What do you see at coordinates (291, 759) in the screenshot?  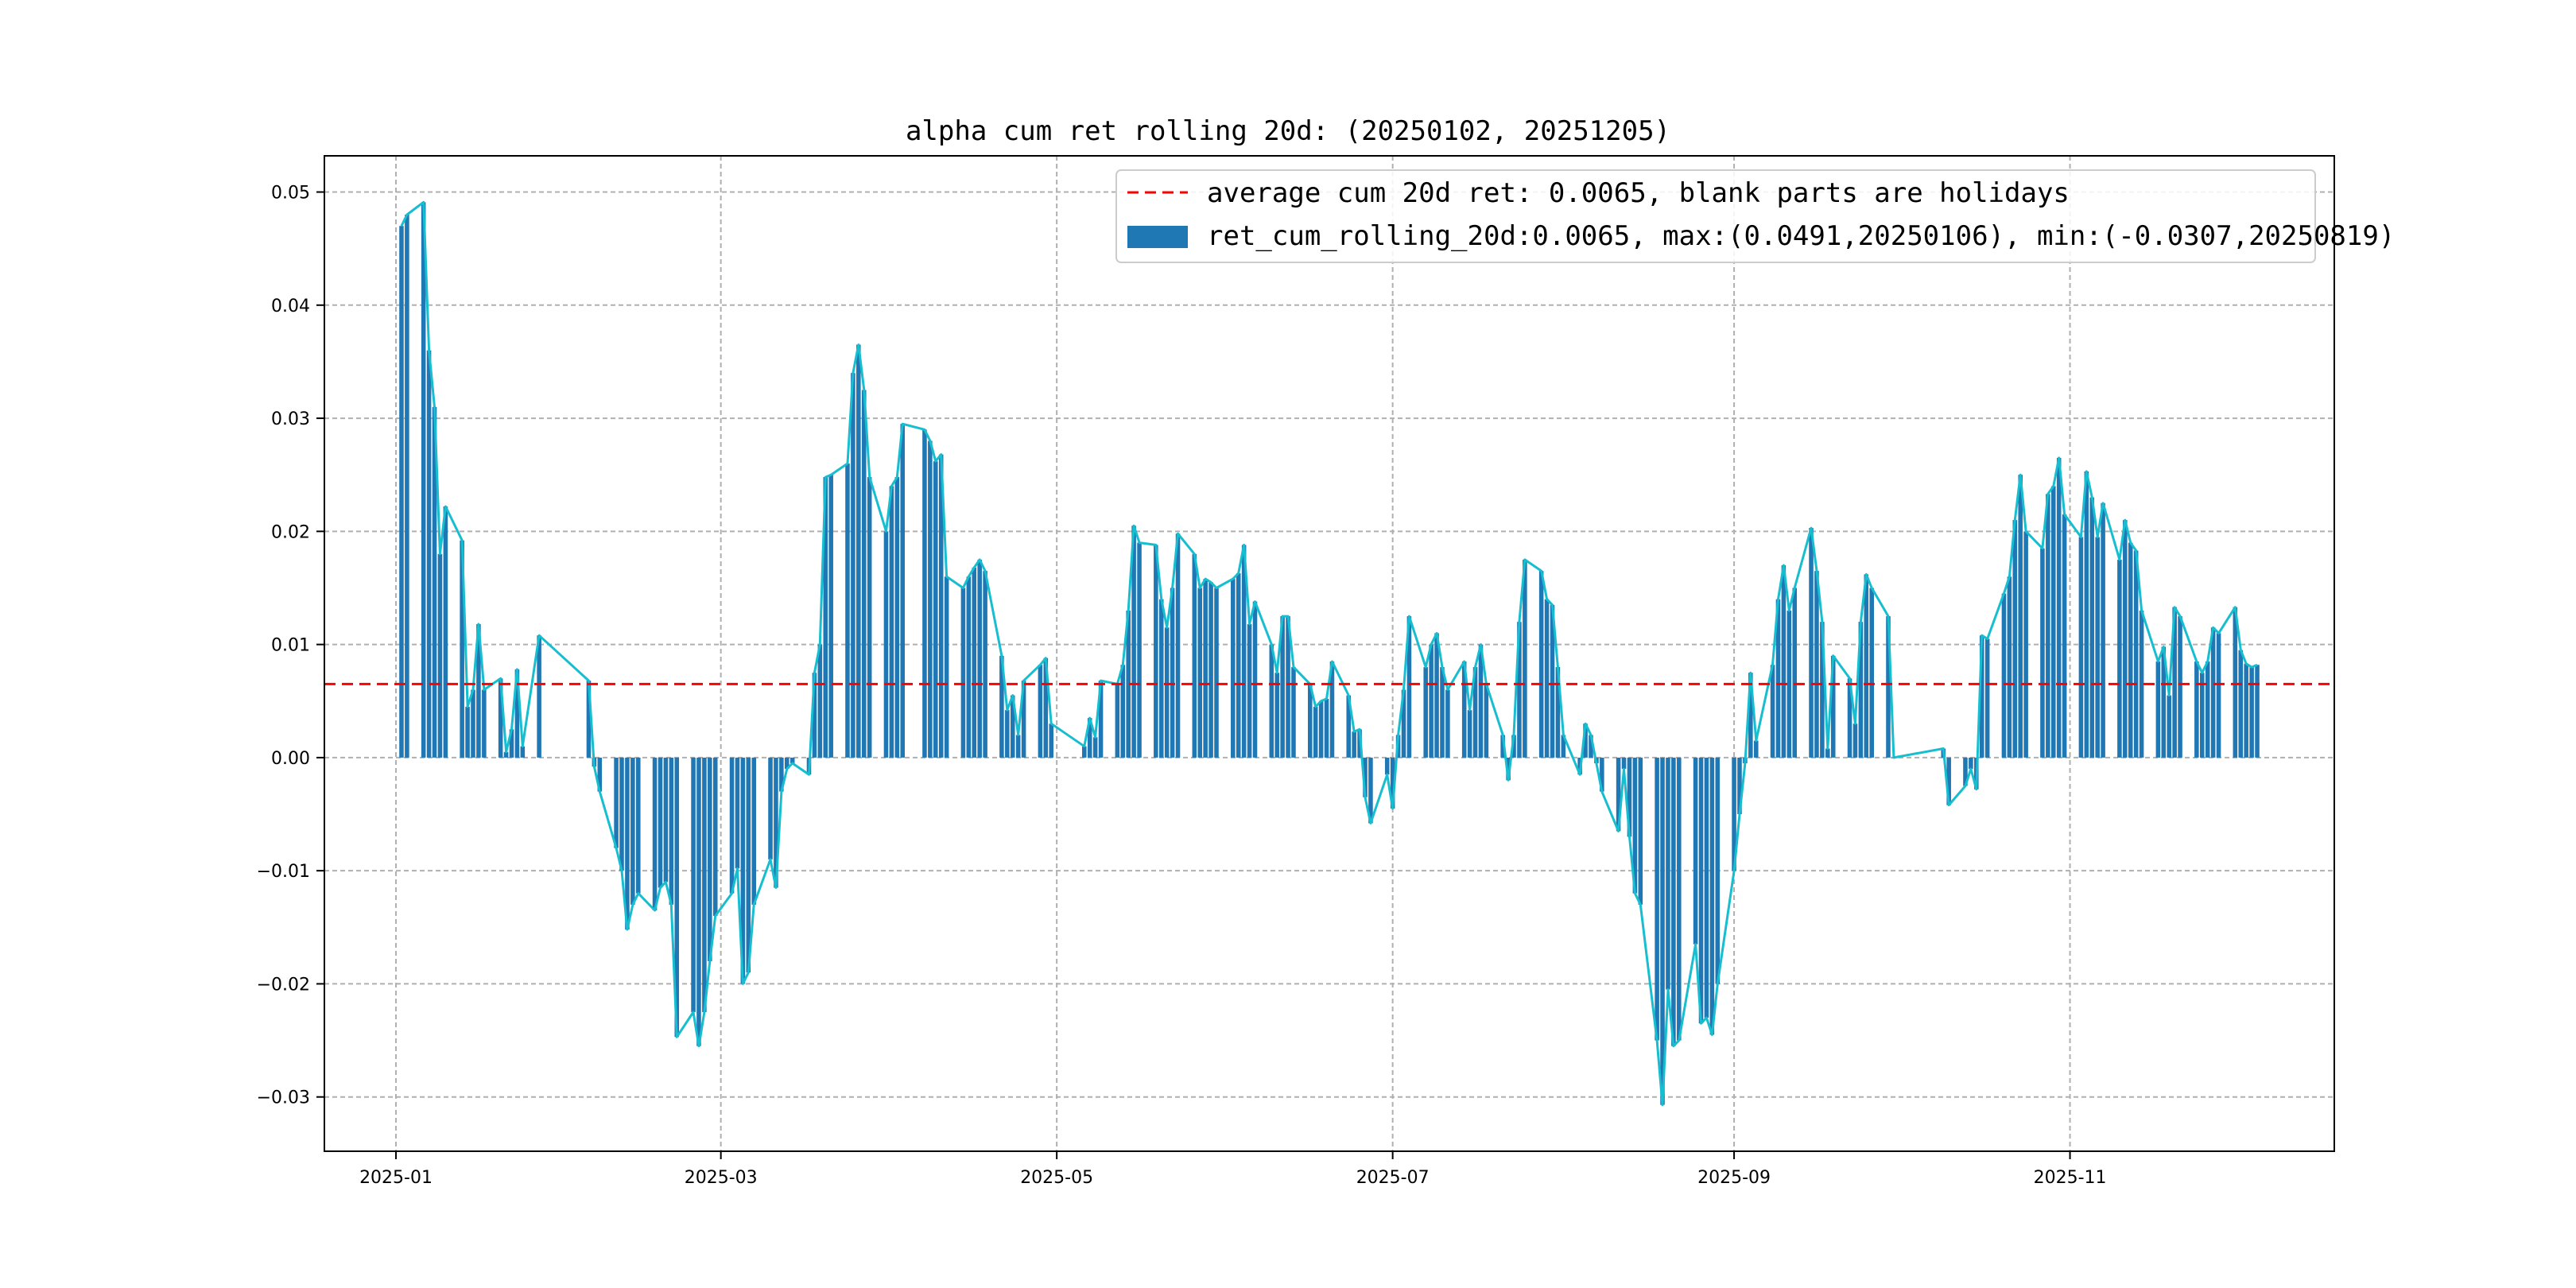 I see `y-tick-label: 0.00` at bounding box center [291, 759].